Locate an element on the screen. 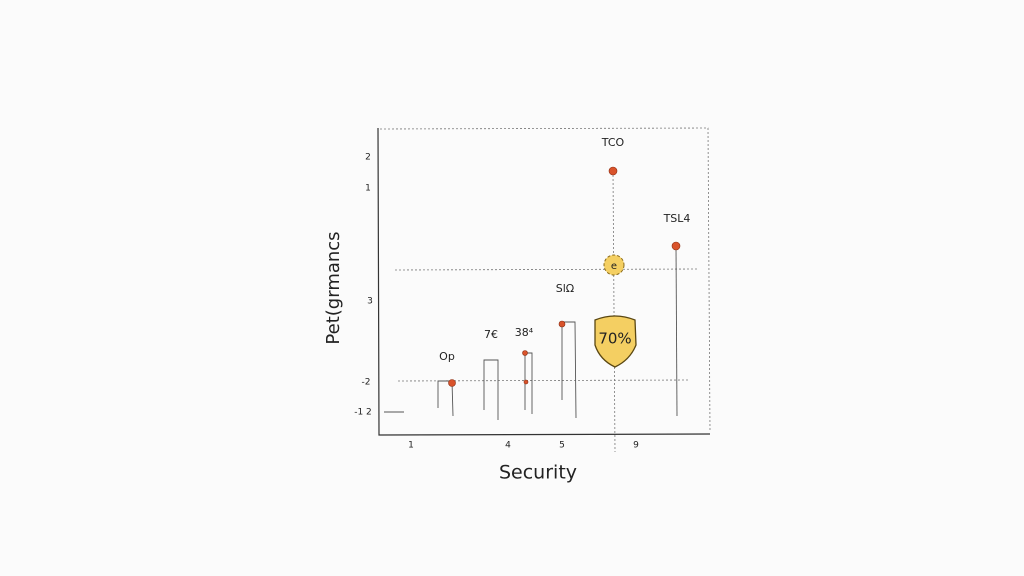 This screenshot has height=576, width=1024. badge is located at coordinates (614, 265).